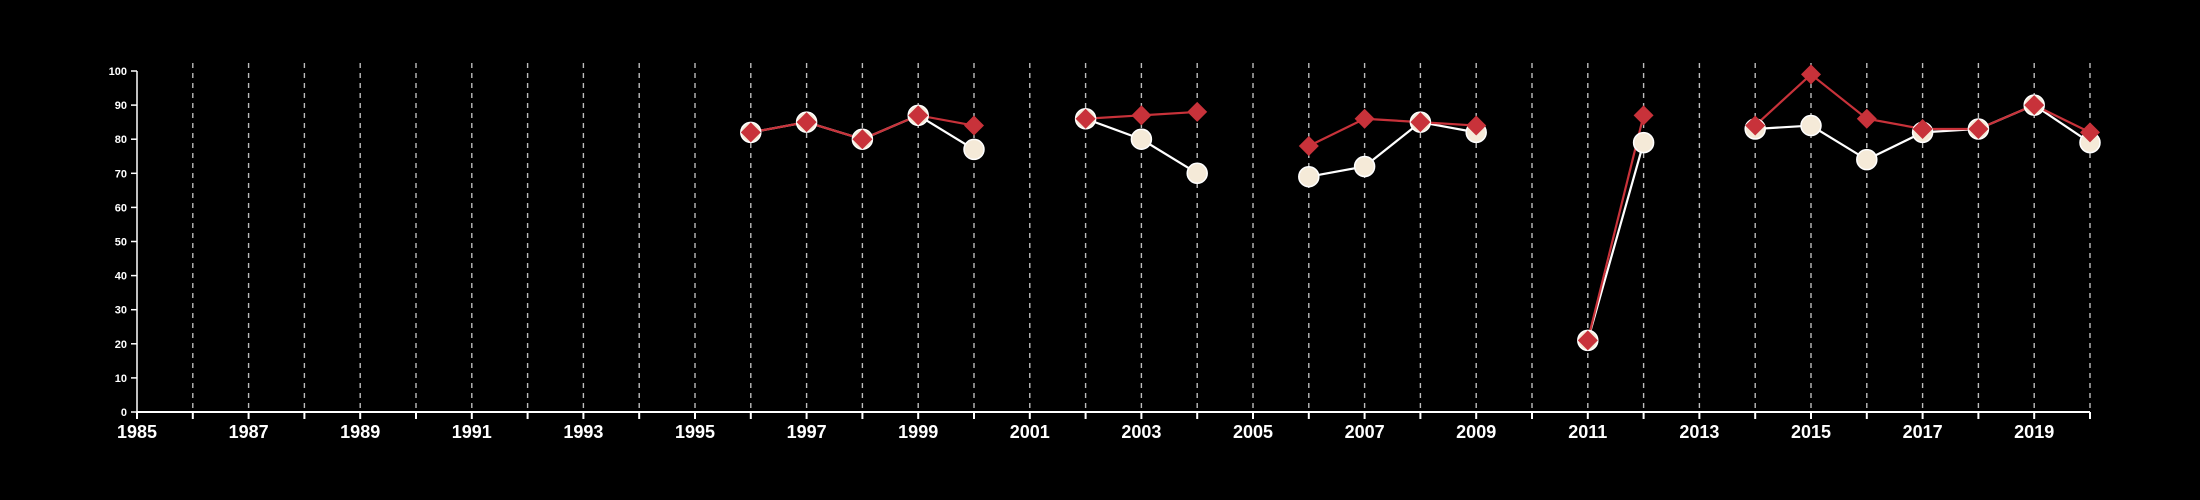 The image size is (2200, 500). Describe the element at coordinates (121, 243) in the screenshot. I see `y-tick-label: 50` at that location.